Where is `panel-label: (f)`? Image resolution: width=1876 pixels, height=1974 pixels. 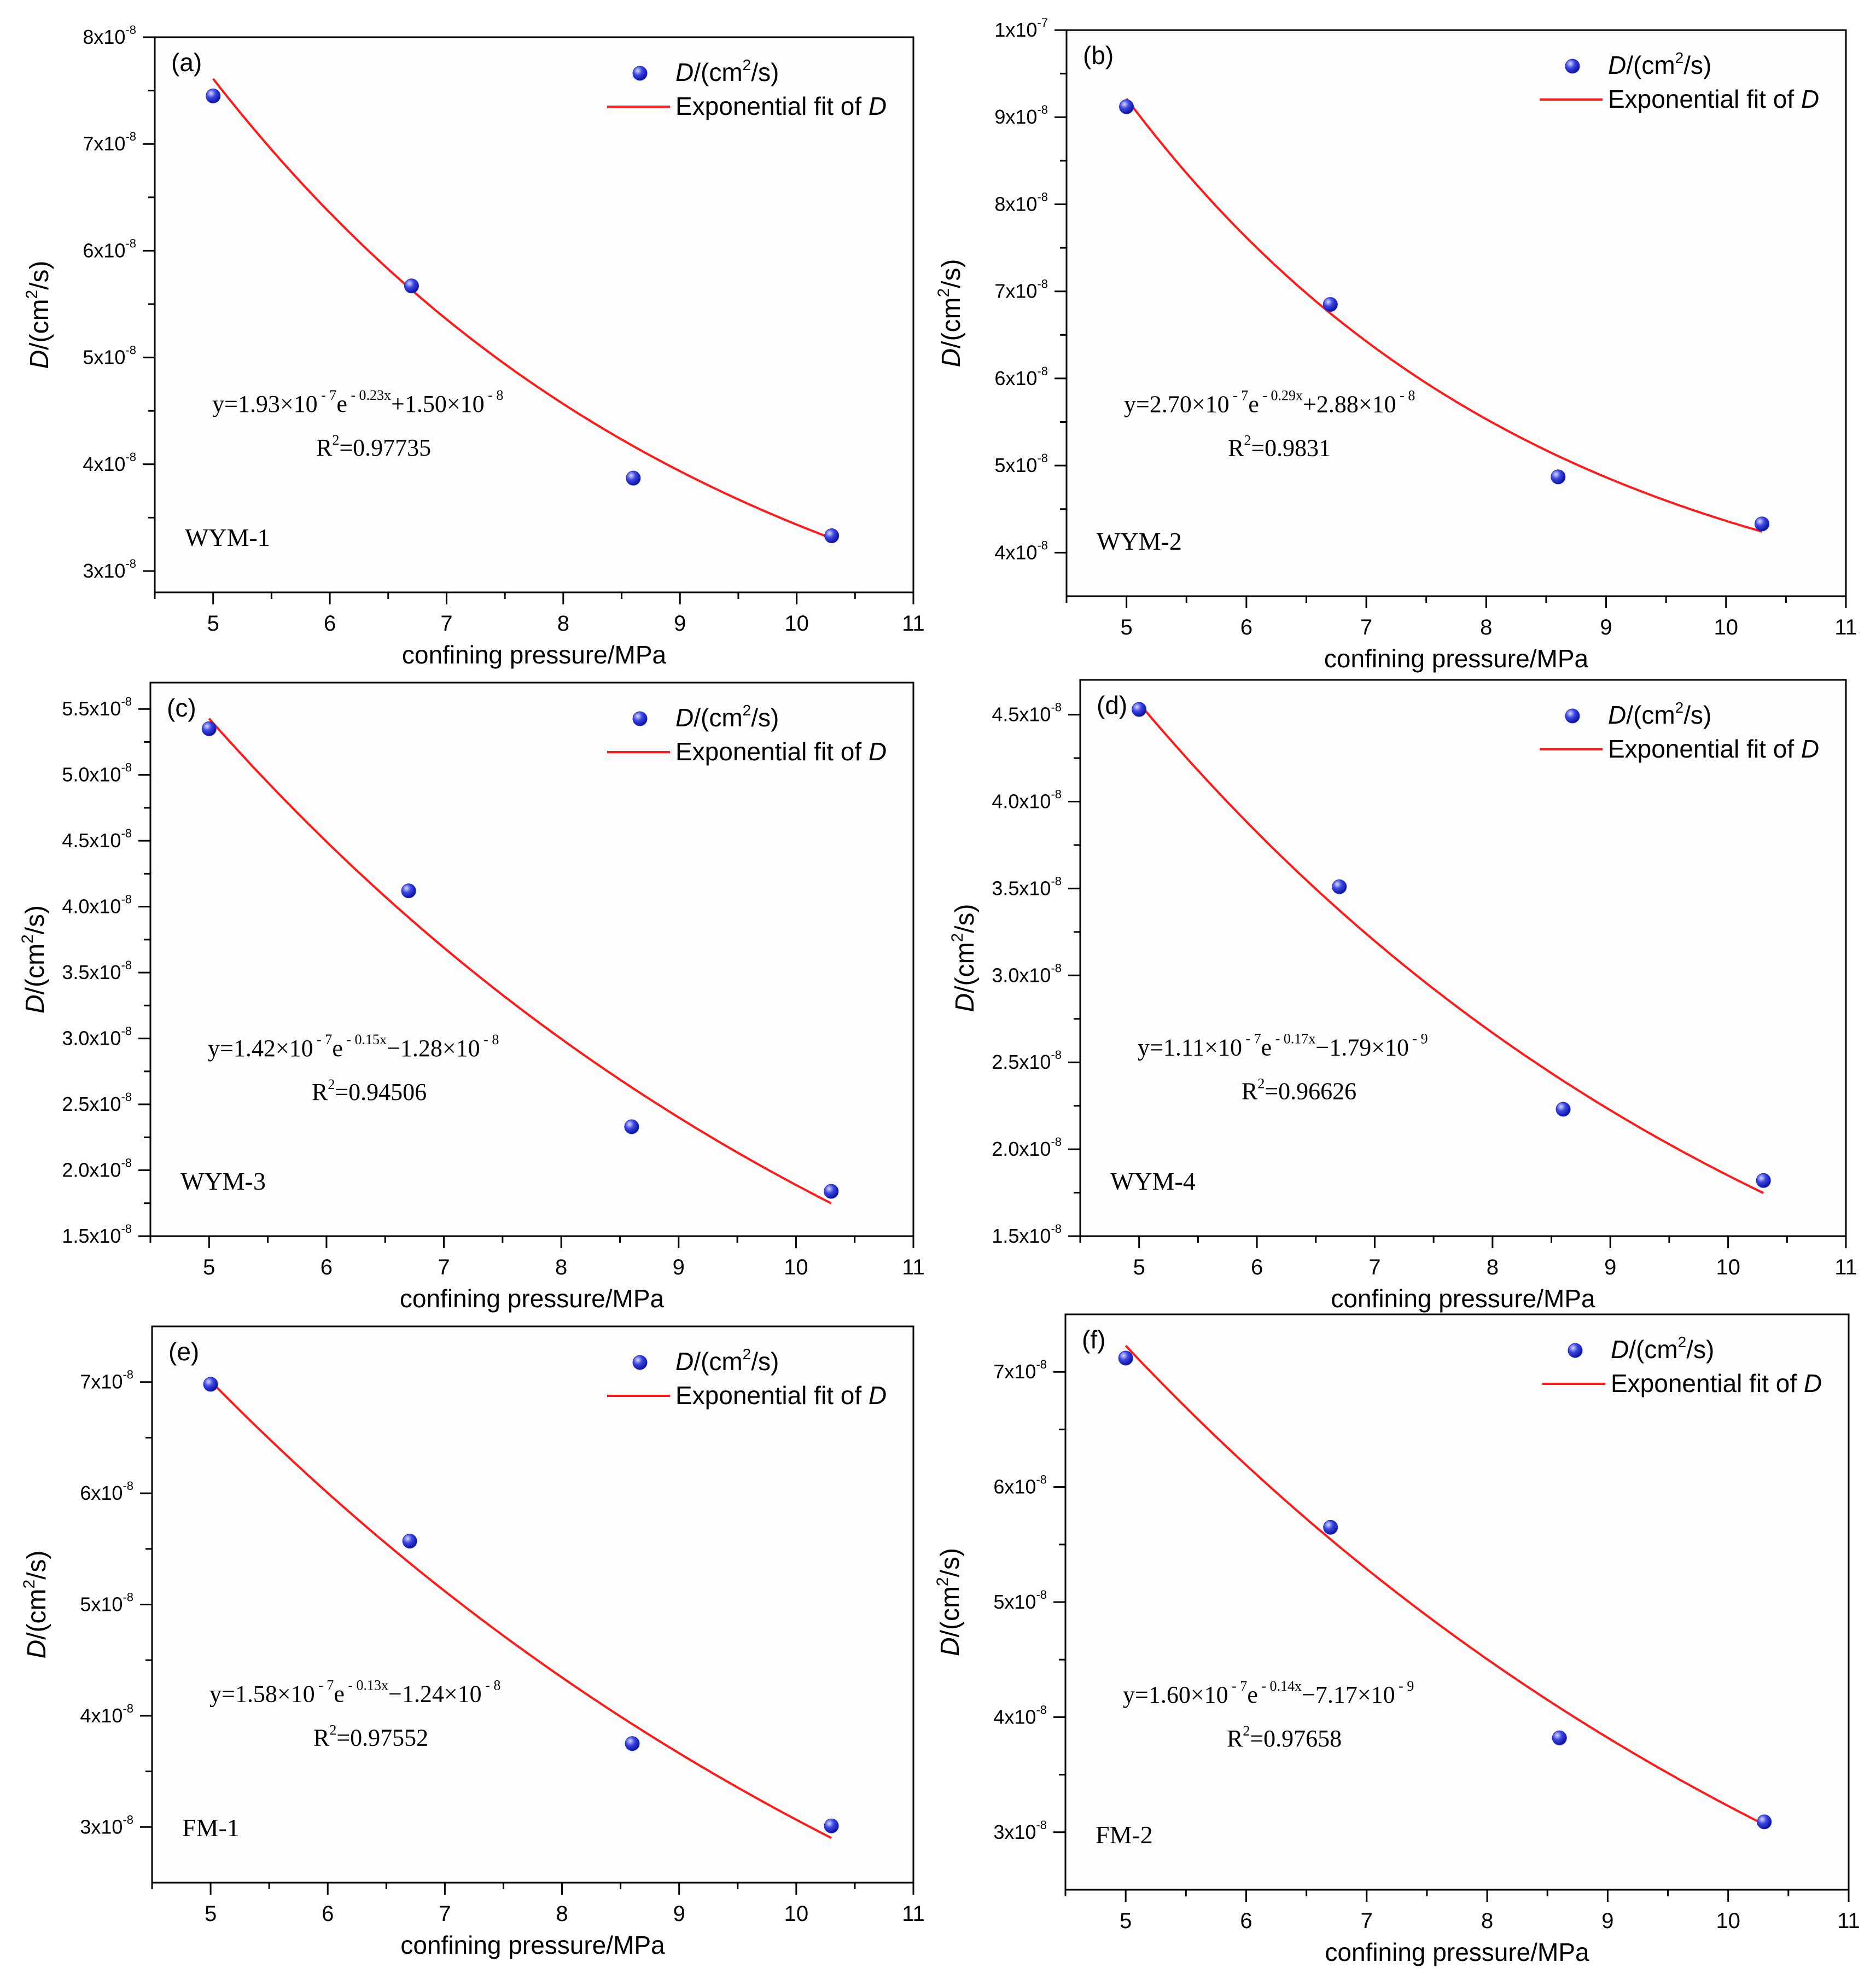
panel-label: (f) is located at coordinates (1093, 1339).